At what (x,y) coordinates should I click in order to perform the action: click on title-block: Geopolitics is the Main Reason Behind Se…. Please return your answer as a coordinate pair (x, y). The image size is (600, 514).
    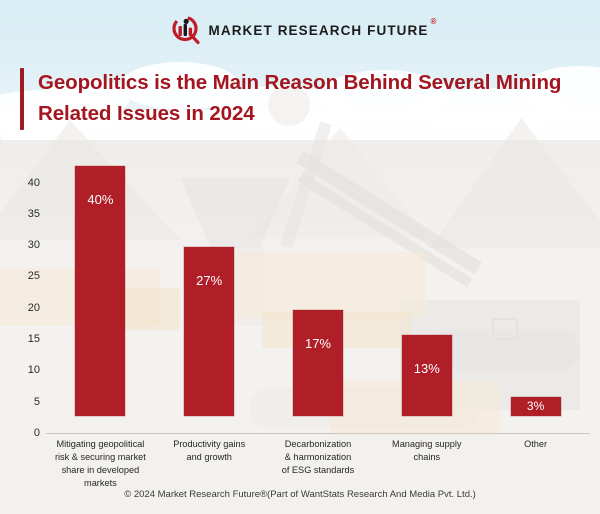
    Looking at the image, I should click on (300, 99).